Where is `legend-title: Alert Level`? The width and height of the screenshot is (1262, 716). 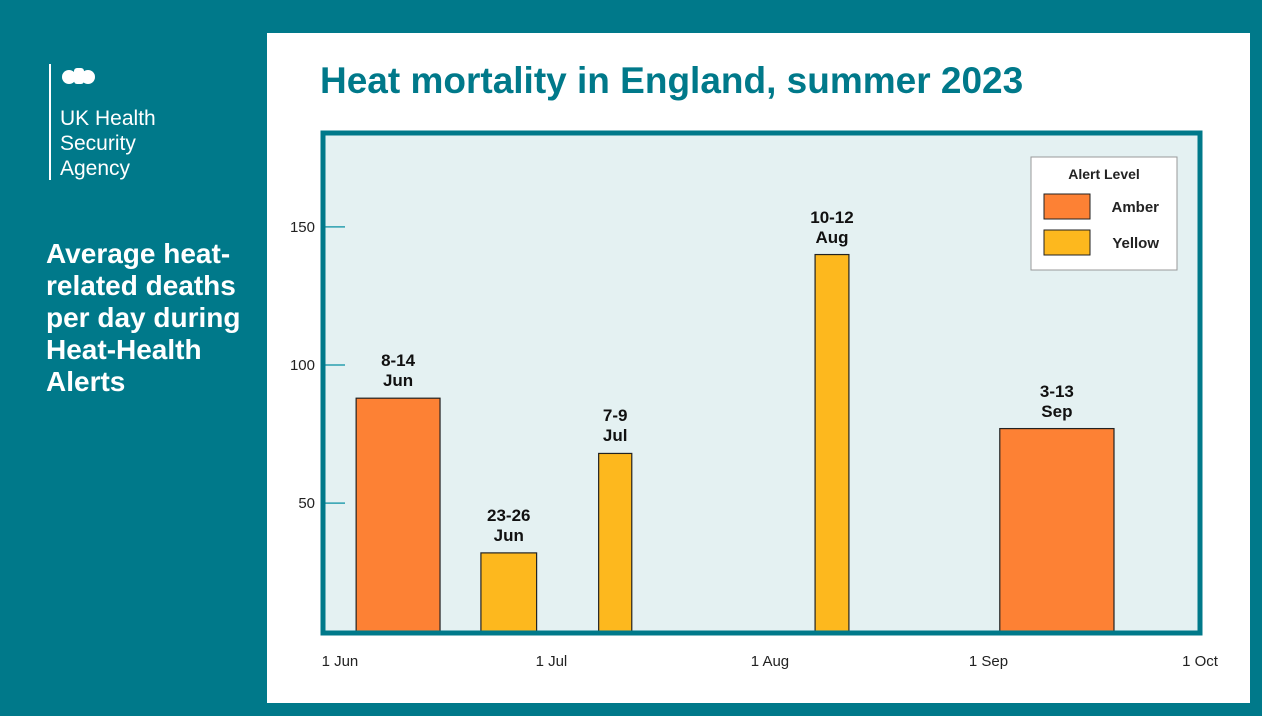
legend-title: Alert Level is located at coordinates (1104, 174).